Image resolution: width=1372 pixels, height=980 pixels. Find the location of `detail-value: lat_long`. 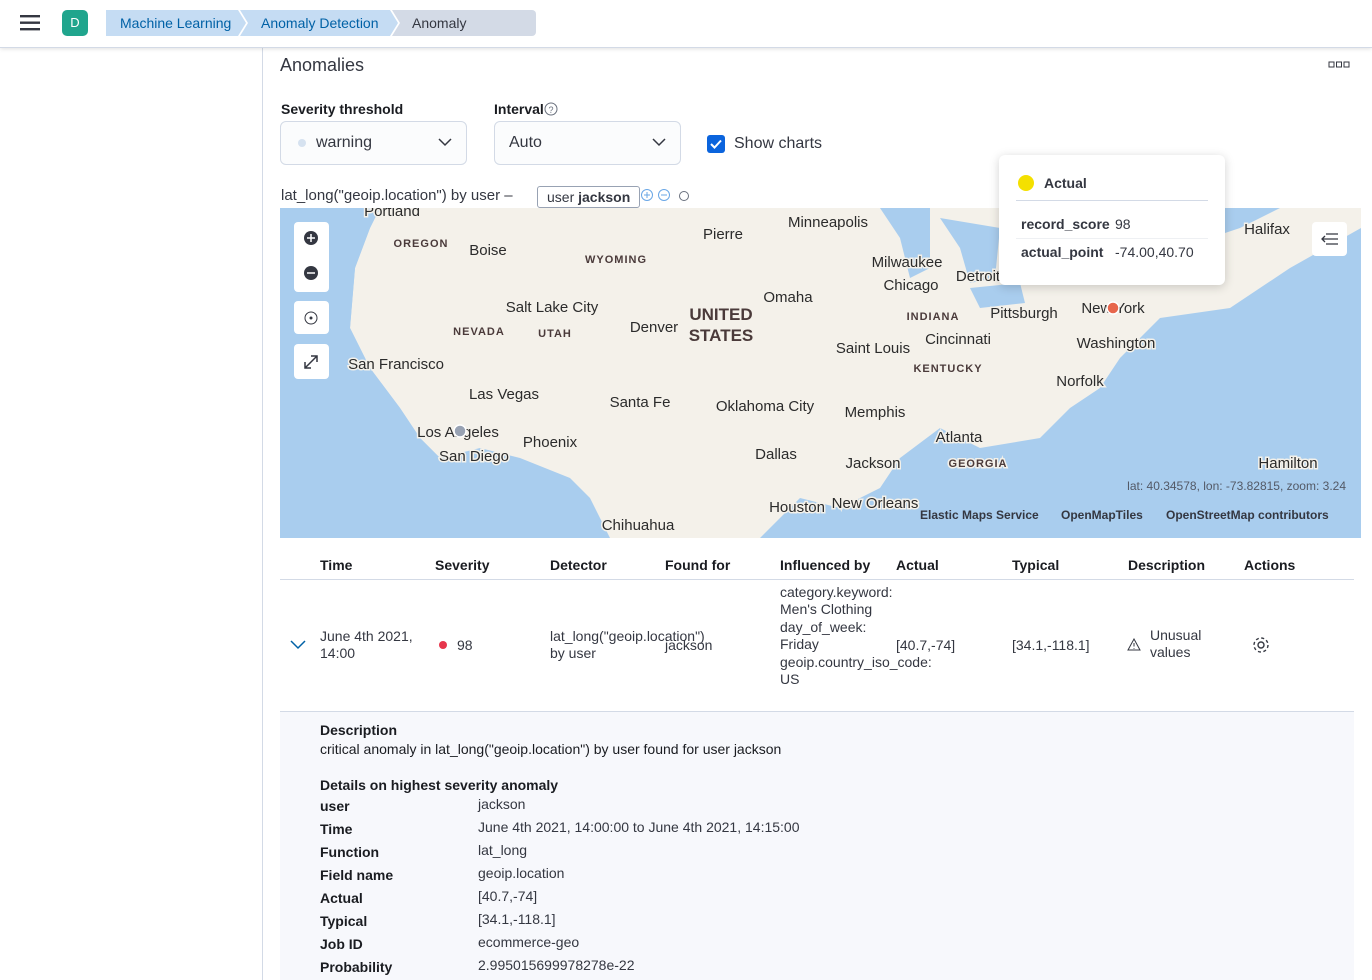

detail-value: lat_long is located at coordinates (503, 850).